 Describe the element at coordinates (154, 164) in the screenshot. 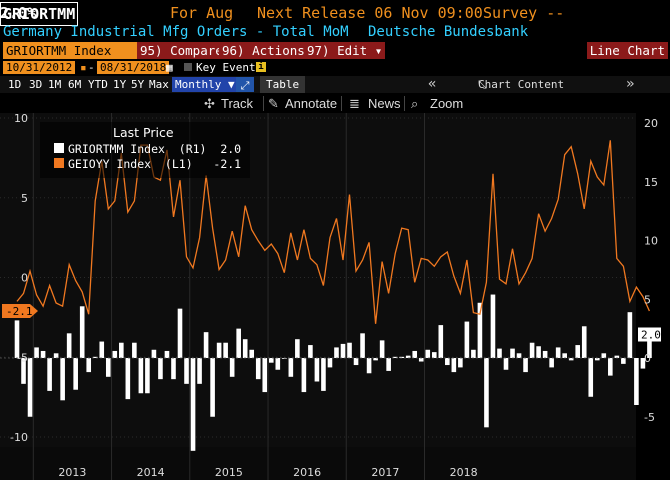

I see `legend-entry-line: GEIOYY Index (L1) -2.1` at that location.